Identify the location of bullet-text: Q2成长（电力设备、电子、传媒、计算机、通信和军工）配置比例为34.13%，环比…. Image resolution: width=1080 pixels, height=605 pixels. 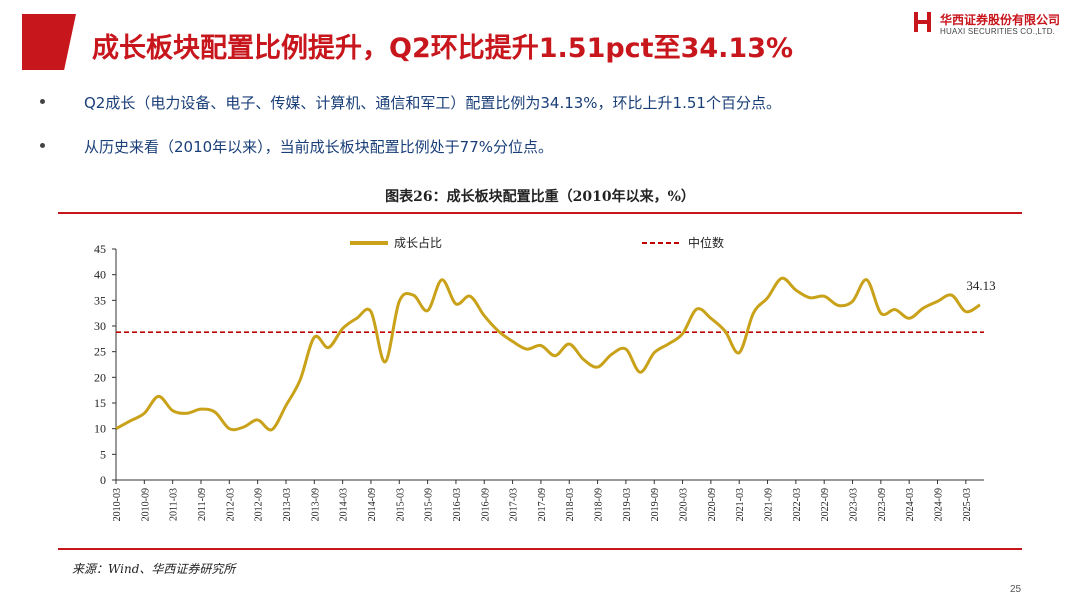
(432, 103).